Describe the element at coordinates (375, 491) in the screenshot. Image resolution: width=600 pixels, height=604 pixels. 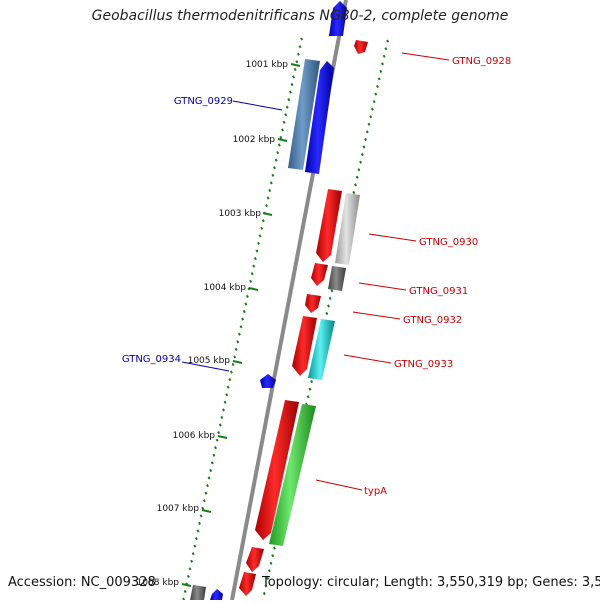
I see `gene-label-typa: typA` at that location.